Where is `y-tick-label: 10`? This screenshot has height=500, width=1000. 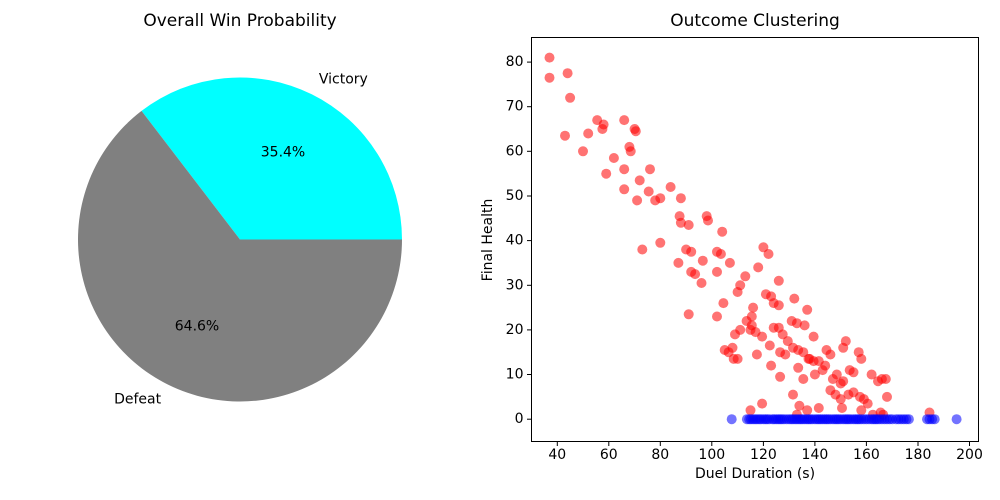 y-tick-label: 10 is located at coordinates (515, 375).